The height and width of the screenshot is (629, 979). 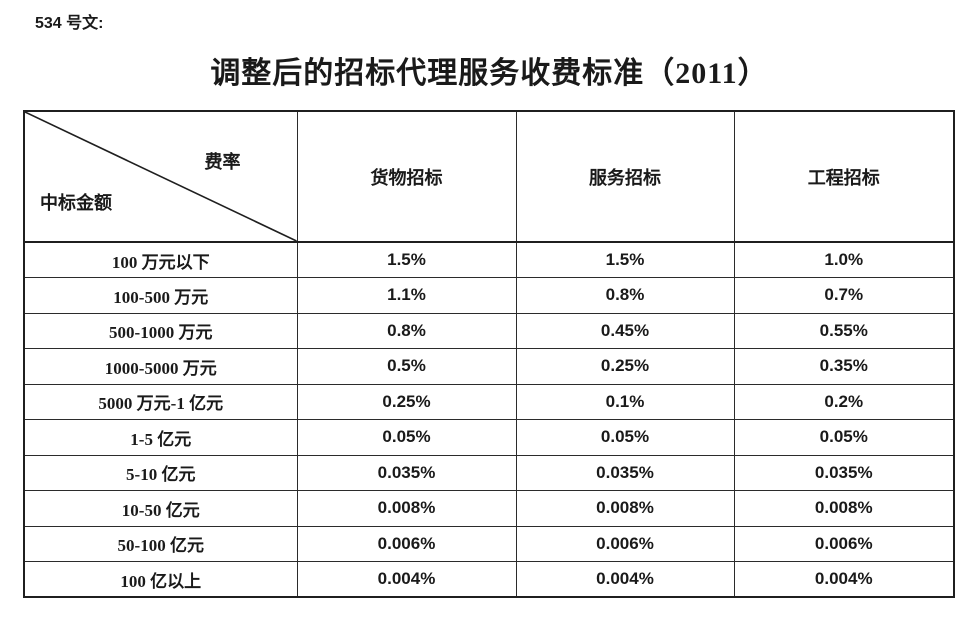 I want to click on corner-header-cell: 费率 中标金额, so click(x=160, y=176).